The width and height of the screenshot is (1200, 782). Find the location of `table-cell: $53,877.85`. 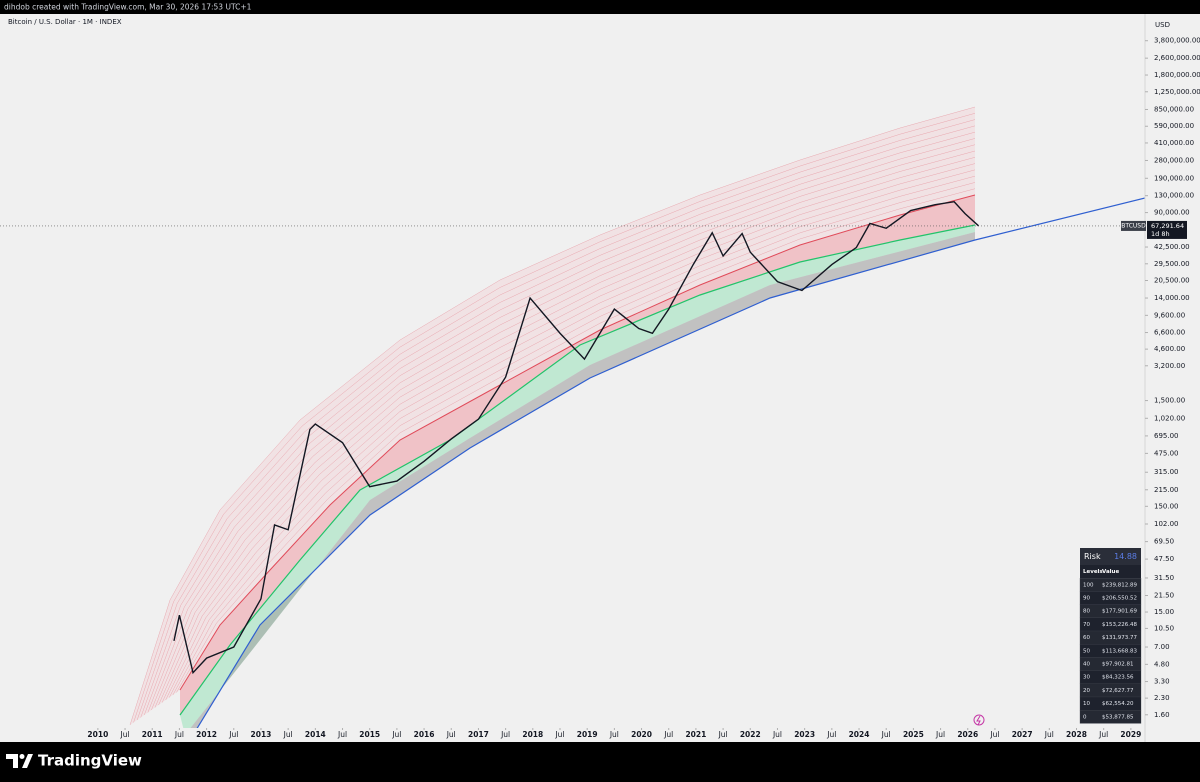

table-cell: $53,877.85 is located at coordinates (1118, 717).